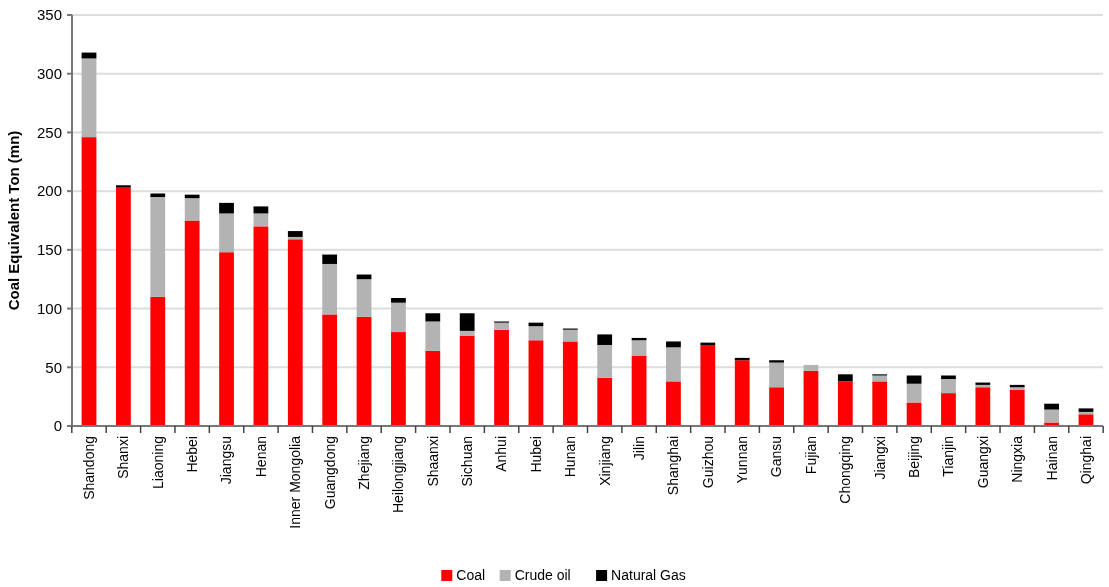 The width and height of the screenshot is (1109, 587). Describe the element at coordinates (845, 470) in the screenshot. I see `x-tick-label: Chongqing` at that location.